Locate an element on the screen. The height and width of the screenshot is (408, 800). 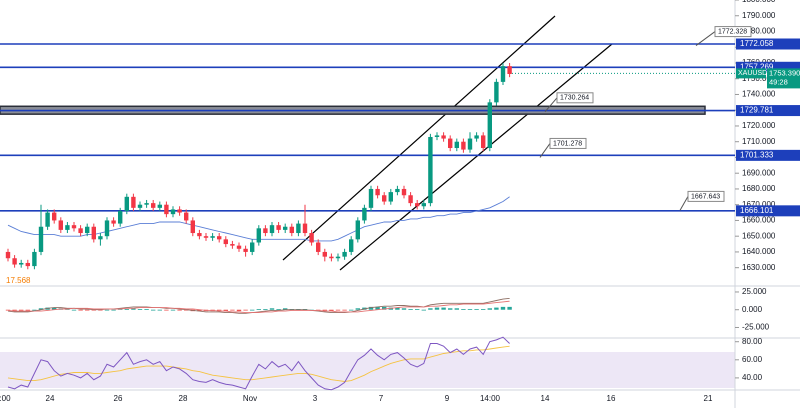
callout-label: 1772.328 is located at coordinates (732, 31).